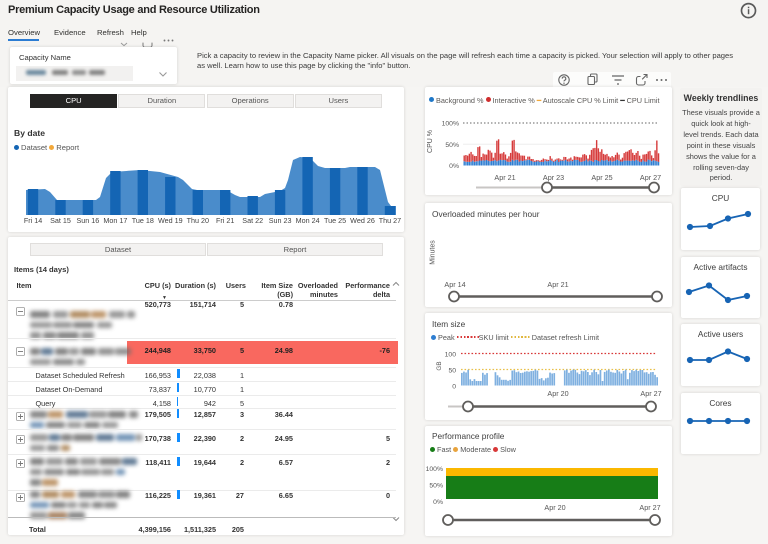  What do you see at coordinates (115, 220) in the screenshot?
I see `svg-text: Mon 17` at bounding box center [115, 220].